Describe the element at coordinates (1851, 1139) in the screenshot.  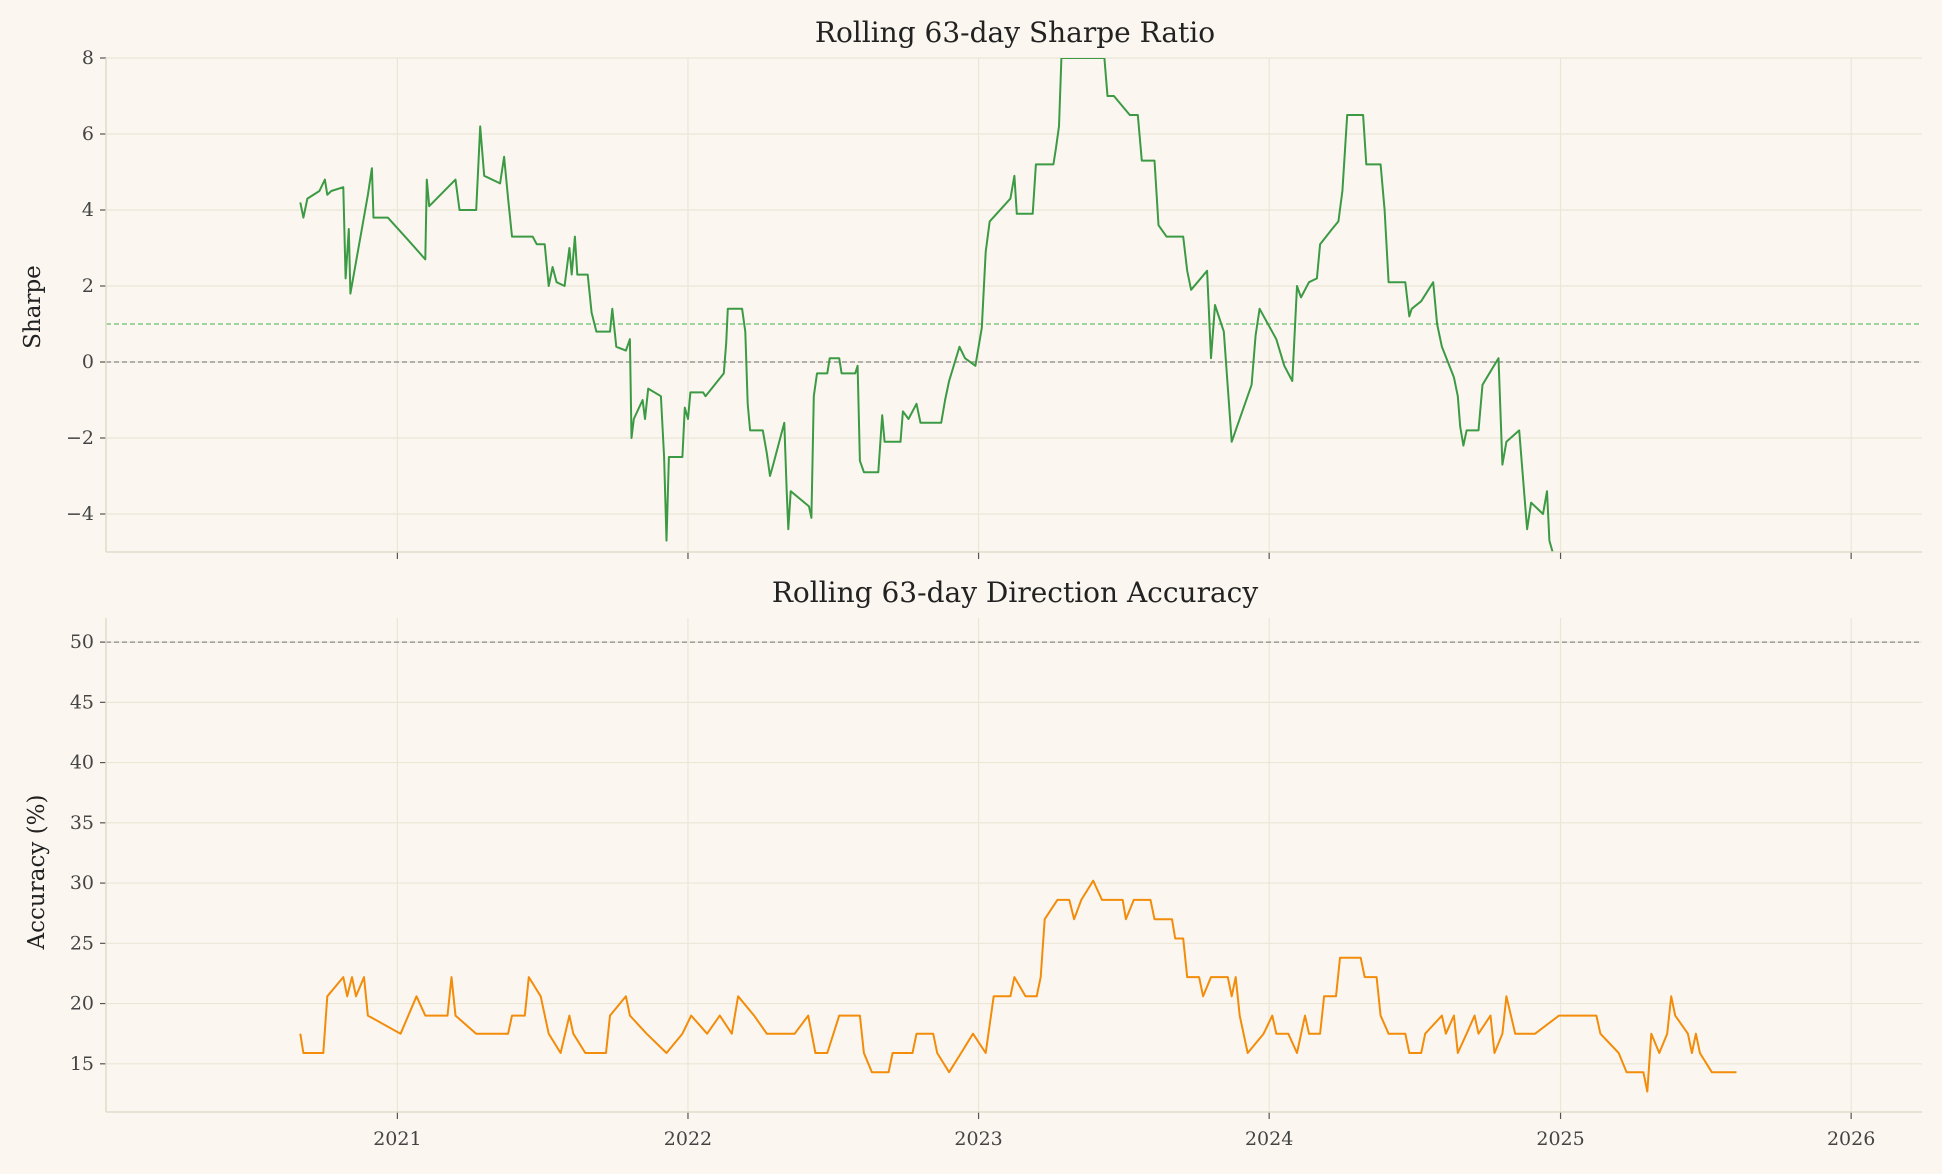
I see `accuracy-x-tick-label: 2026` at that location.